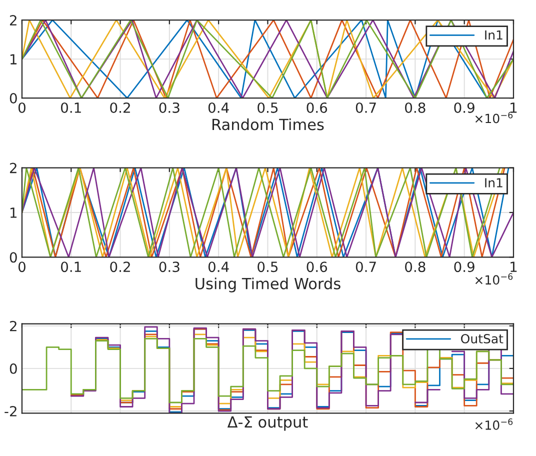 The width and height of the screenshot is (536, 456). What do you see at coordinates (10, 411) in the screenshot?
I see `y-tick-label: -2` at bounding box center [10, 411].